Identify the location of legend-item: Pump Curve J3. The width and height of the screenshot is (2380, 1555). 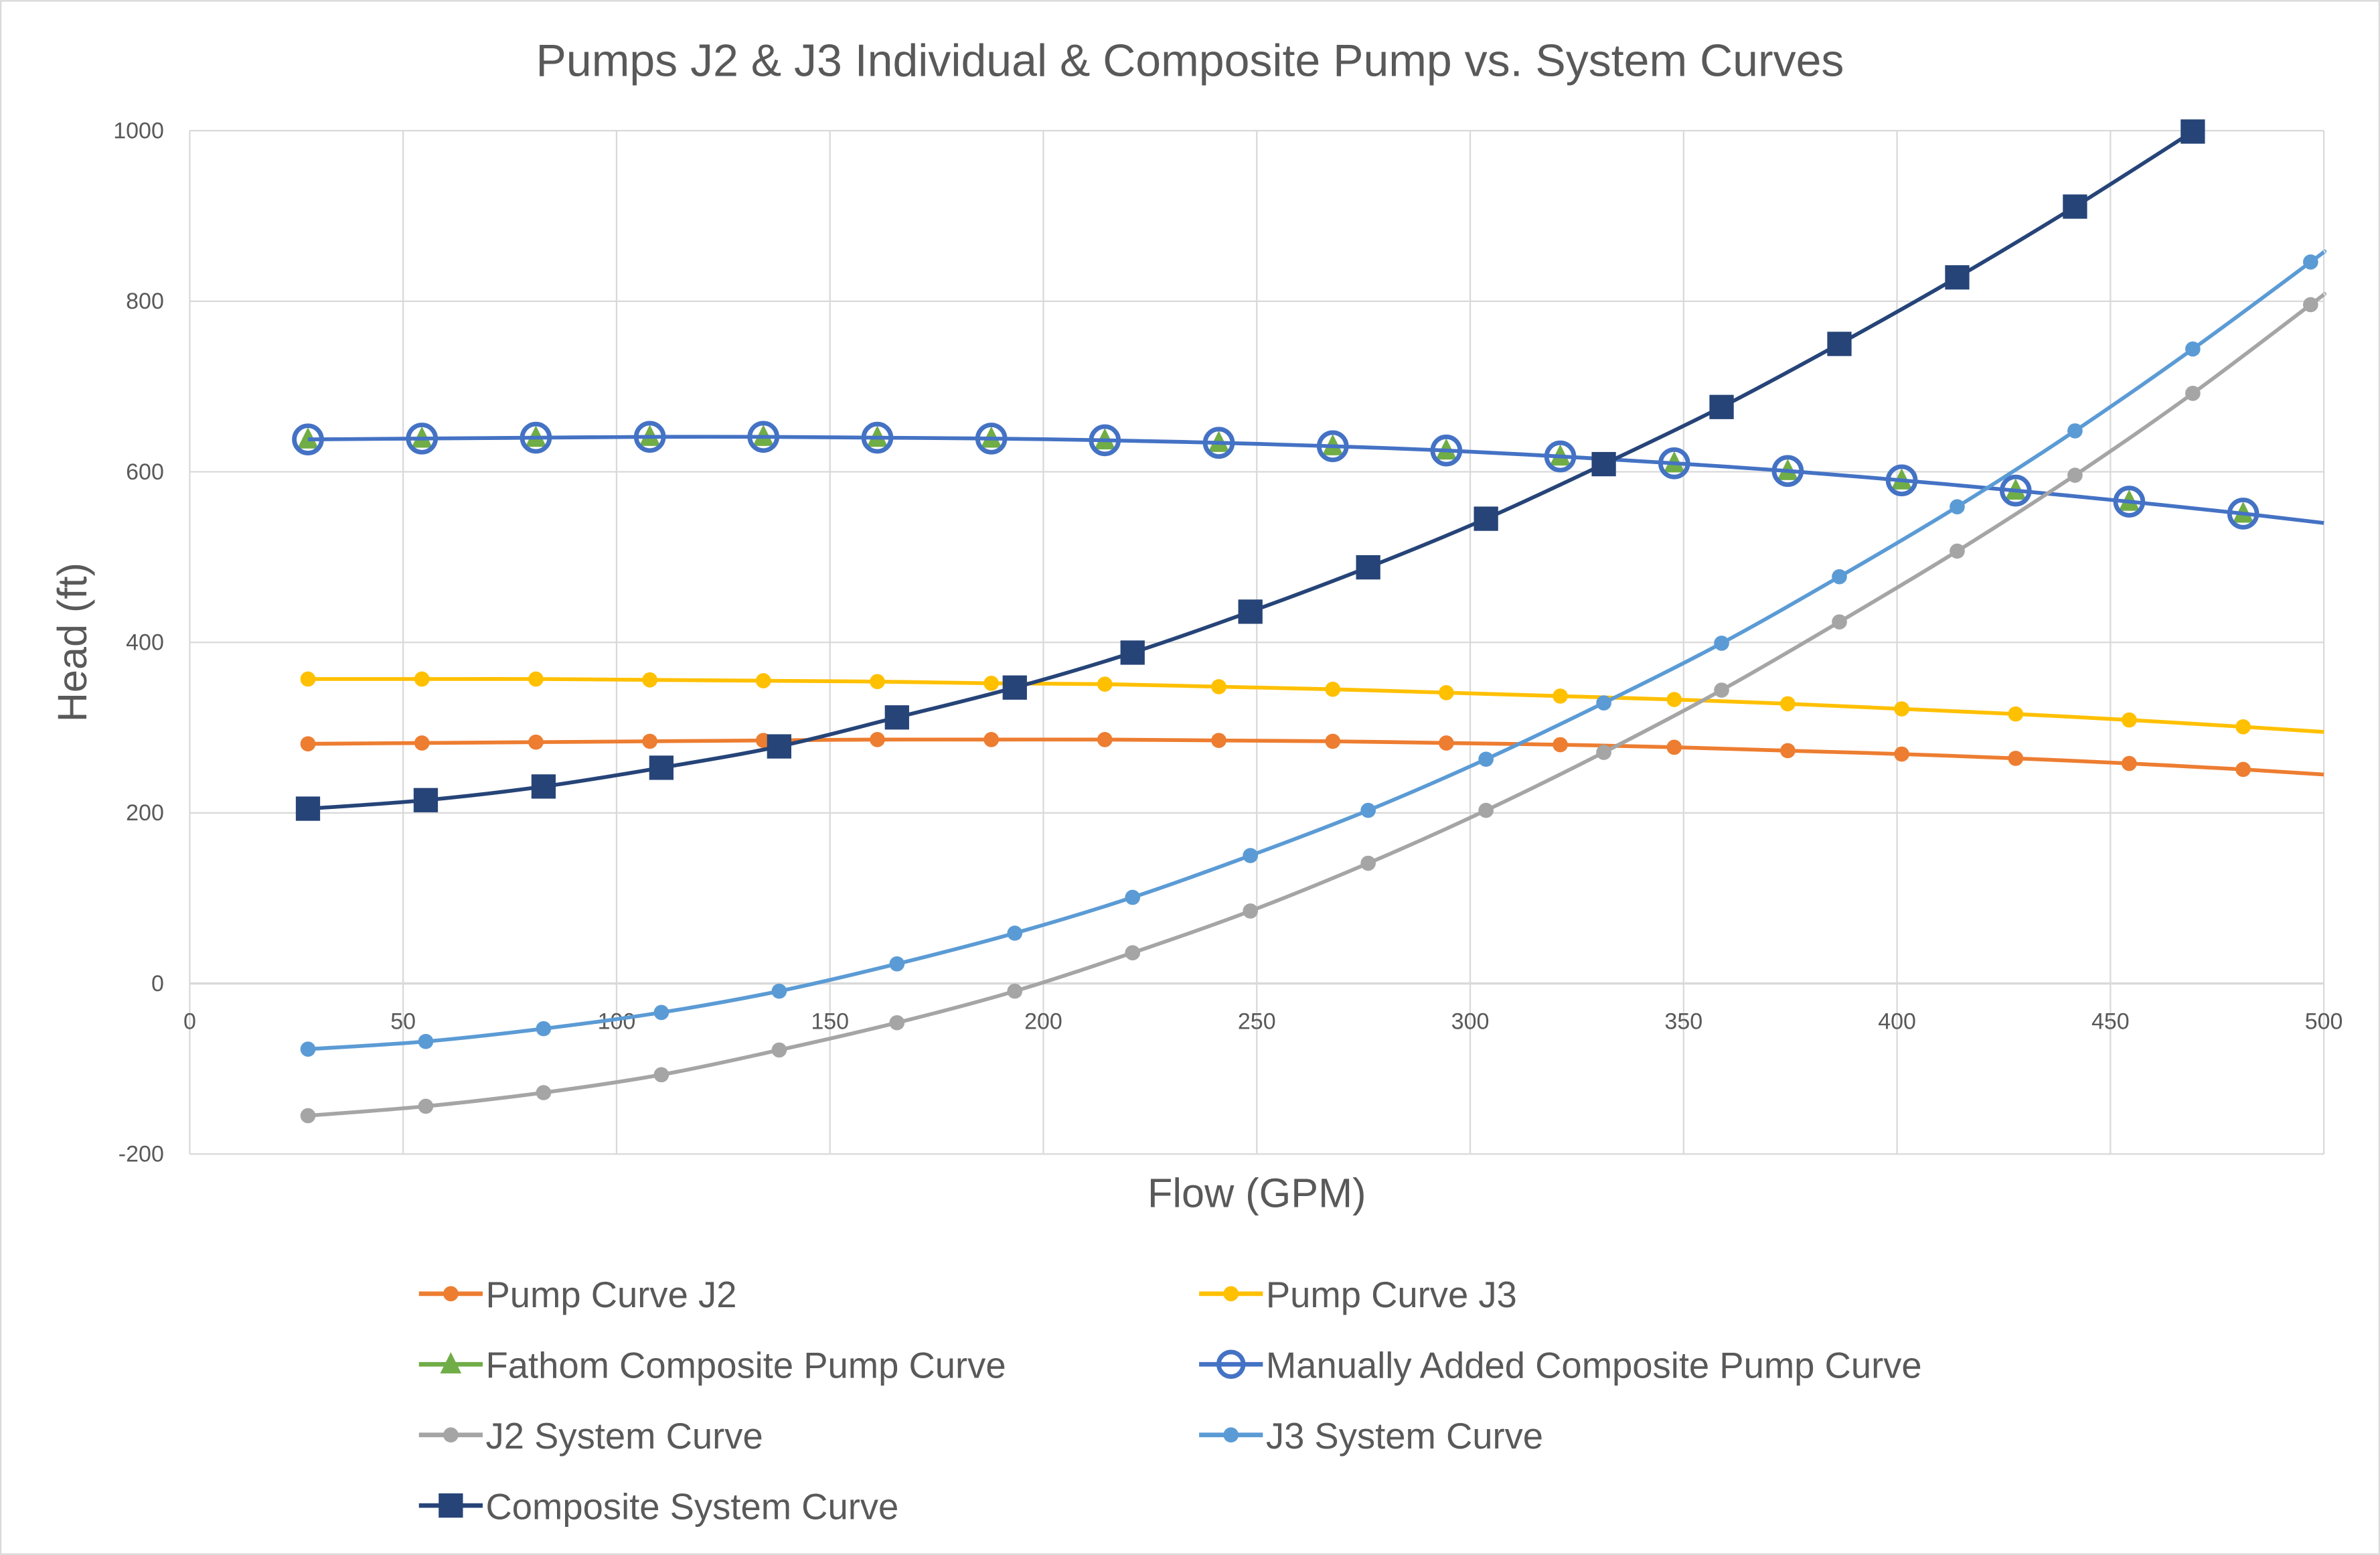
(1358, 1294).